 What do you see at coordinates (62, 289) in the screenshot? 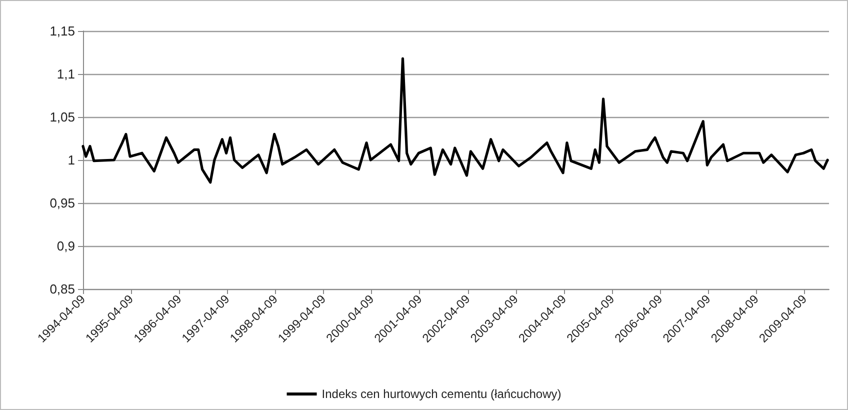
I see `y-tick-label: 0,85` at bounding box center [62, 289].